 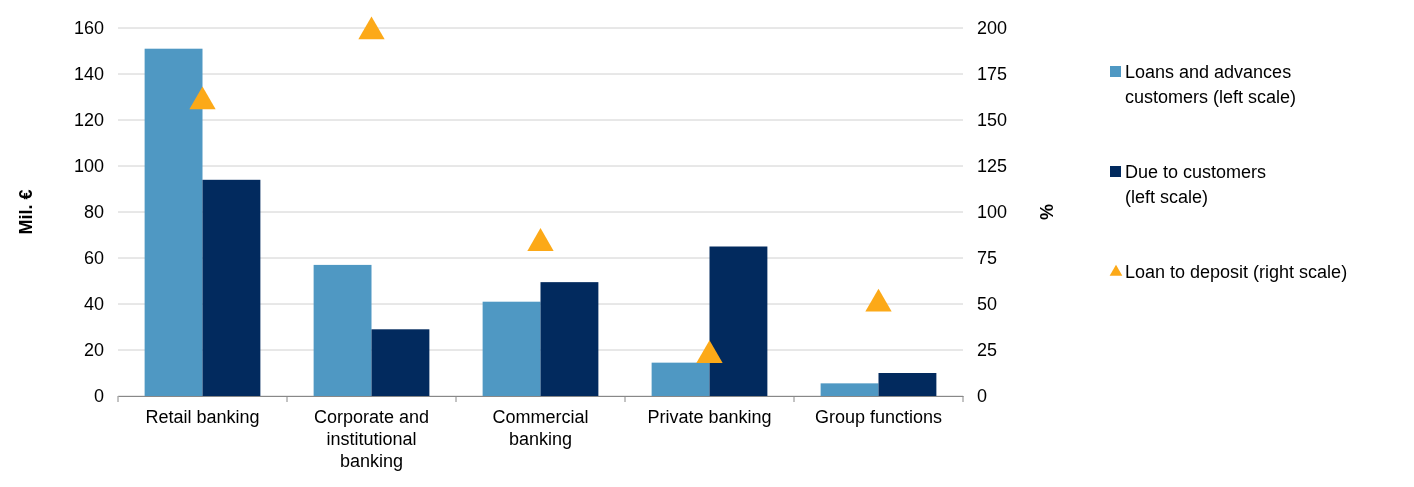 I want to click on y2-axis-title: %, so click(x=1046, y=212).